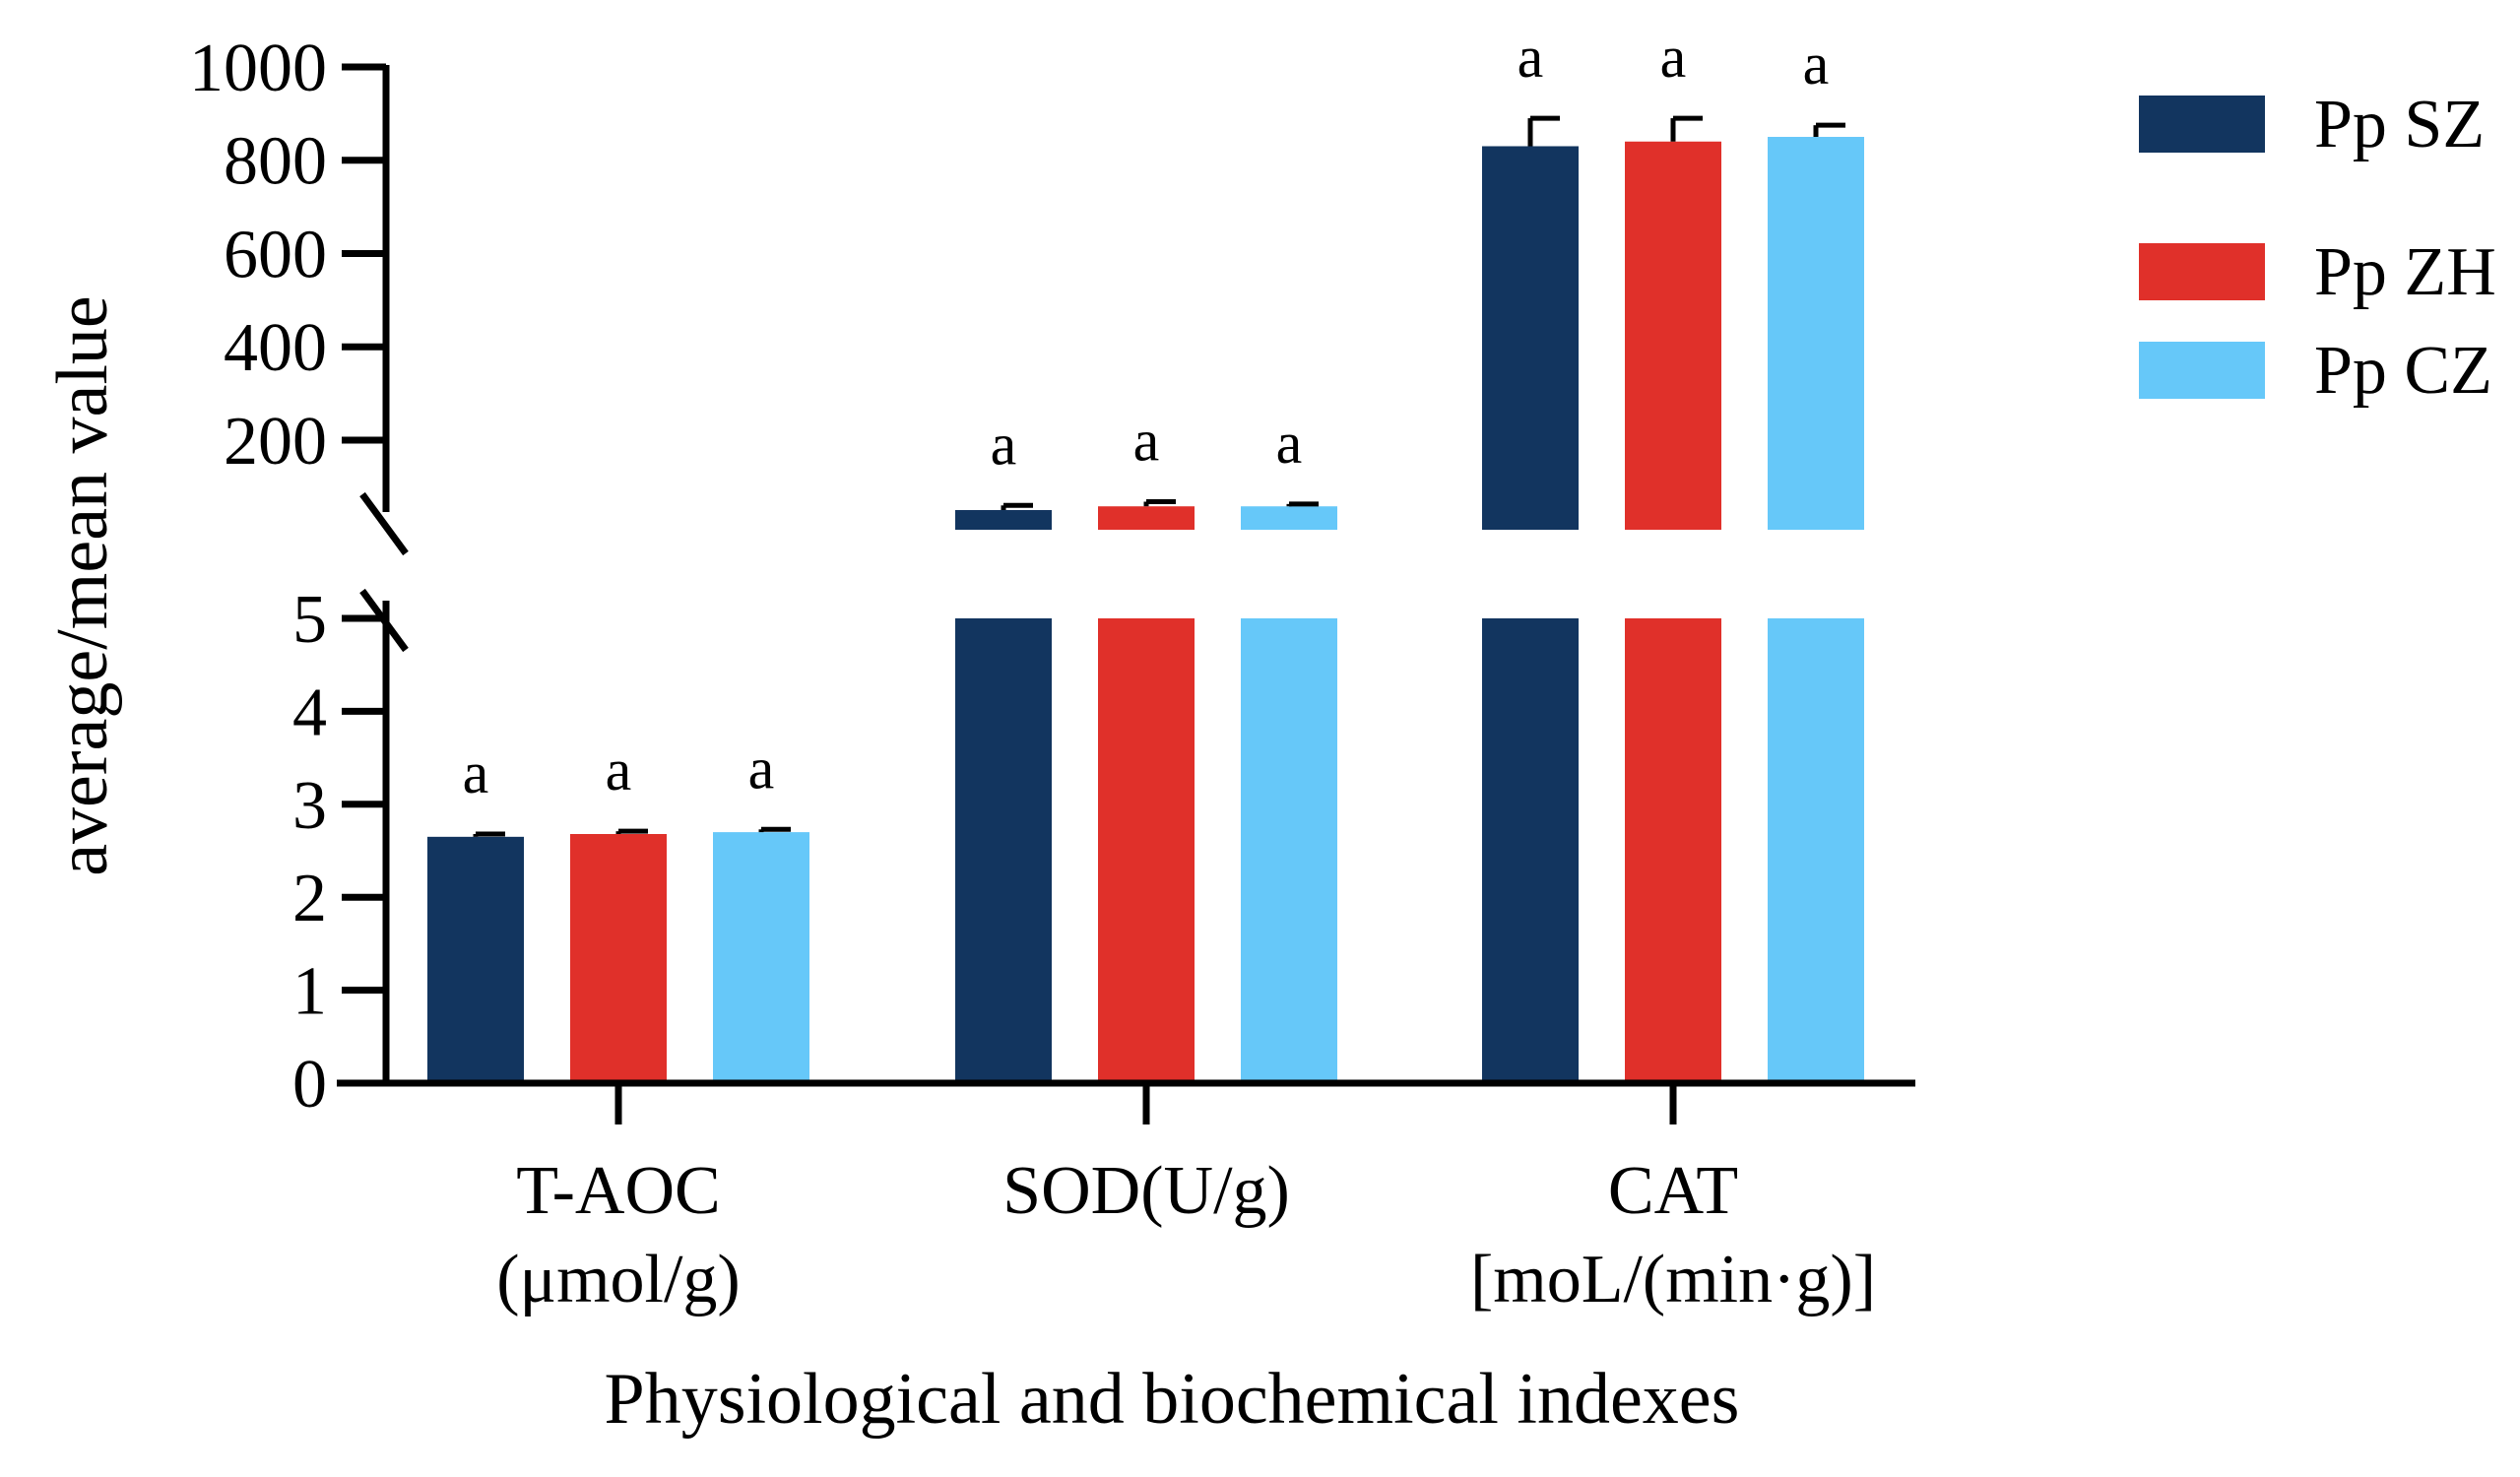  I want to click on y-tick-label: 1, so click(309, 992).